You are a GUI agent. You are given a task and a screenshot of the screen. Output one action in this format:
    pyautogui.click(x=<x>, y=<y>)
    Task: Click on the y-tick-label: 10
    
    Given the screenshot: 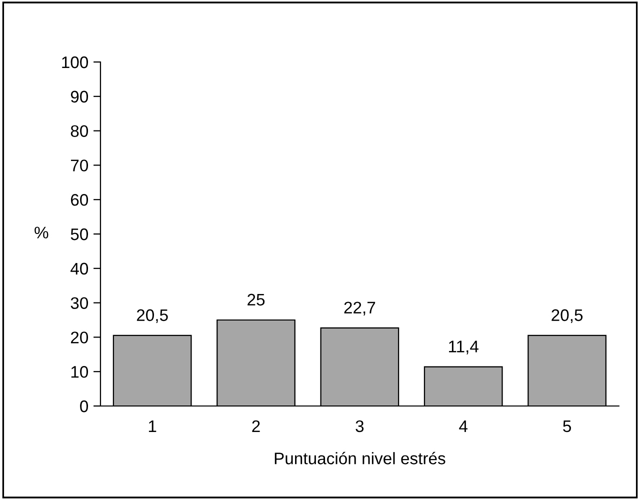 What is the action you would take?
    pyautogui.click(x=79, y=372)
    